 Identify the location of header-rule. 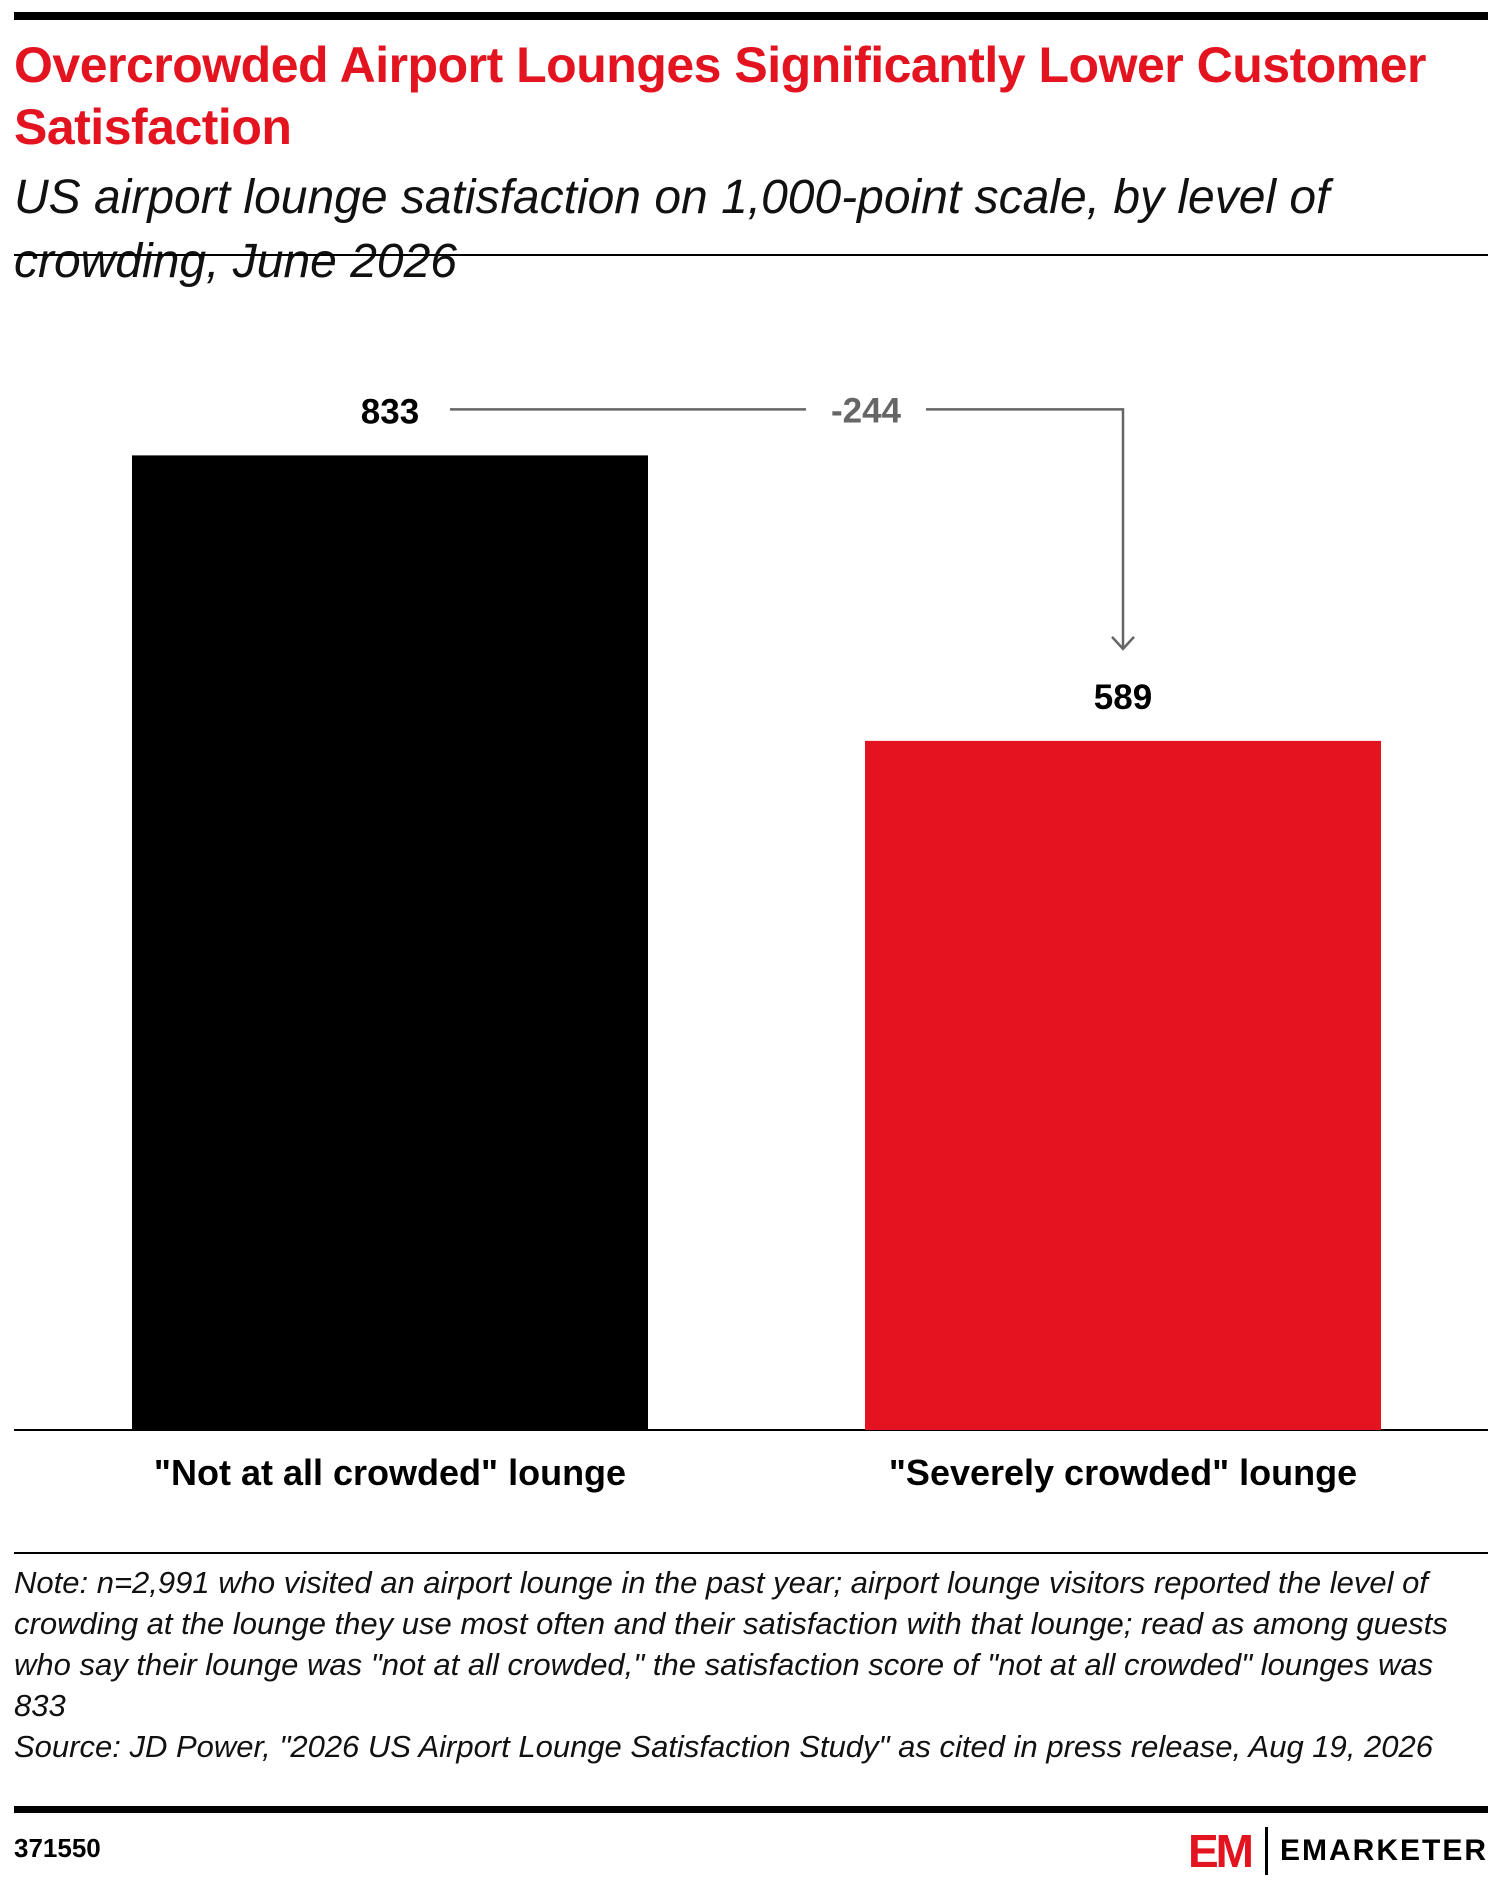
(751, 255).